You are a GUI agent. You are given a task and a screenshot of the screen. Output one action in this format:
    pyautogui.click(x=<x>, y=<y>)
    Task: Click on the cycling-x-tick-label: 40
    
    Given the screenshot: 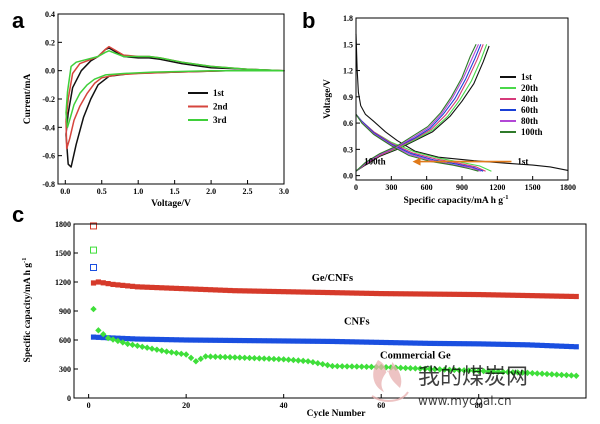 What is the action you would take?
    pyautogui.click(x=284, y=405)
    